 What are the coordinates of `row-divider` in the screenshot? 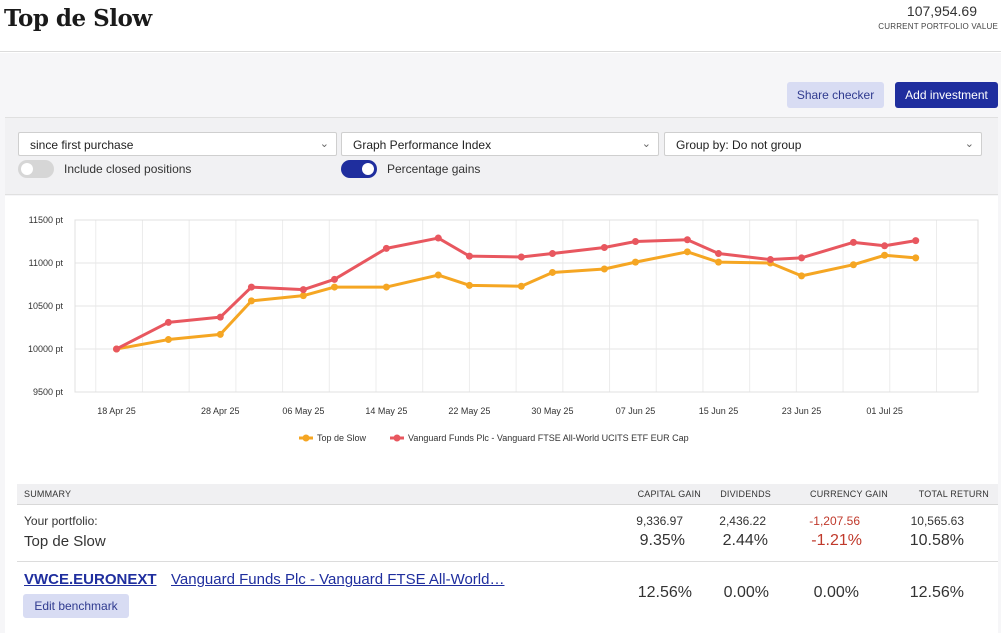 It's located at (507, 561).